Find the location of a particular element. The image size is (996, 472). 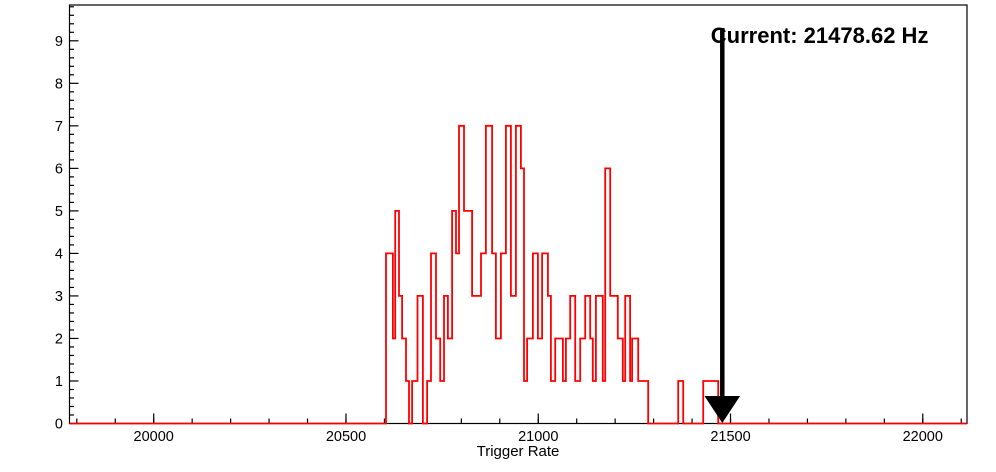

y-tick-label-8: 8 is located at coordinates (59, 84).